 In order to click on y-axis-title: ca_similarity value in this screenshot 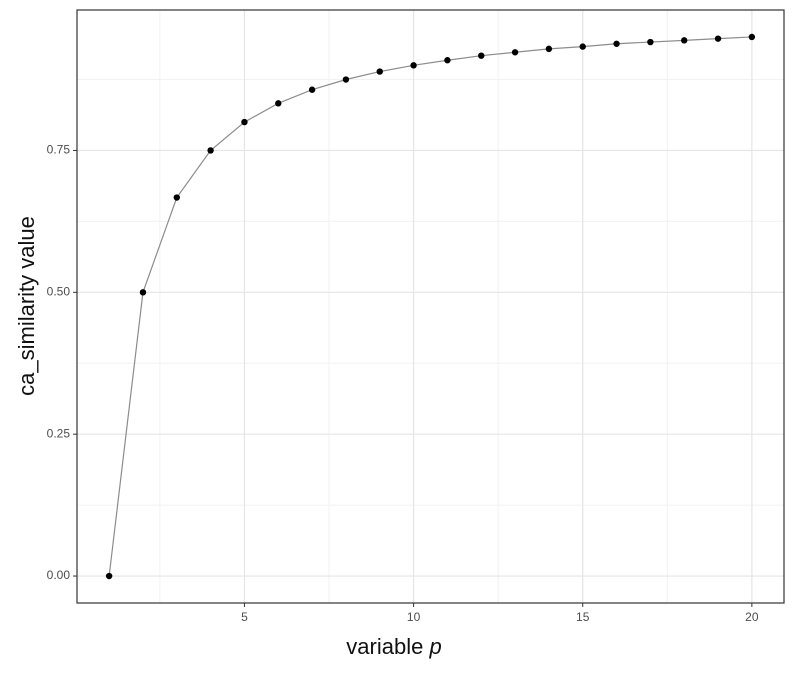, I will do `click(26, 306)`.